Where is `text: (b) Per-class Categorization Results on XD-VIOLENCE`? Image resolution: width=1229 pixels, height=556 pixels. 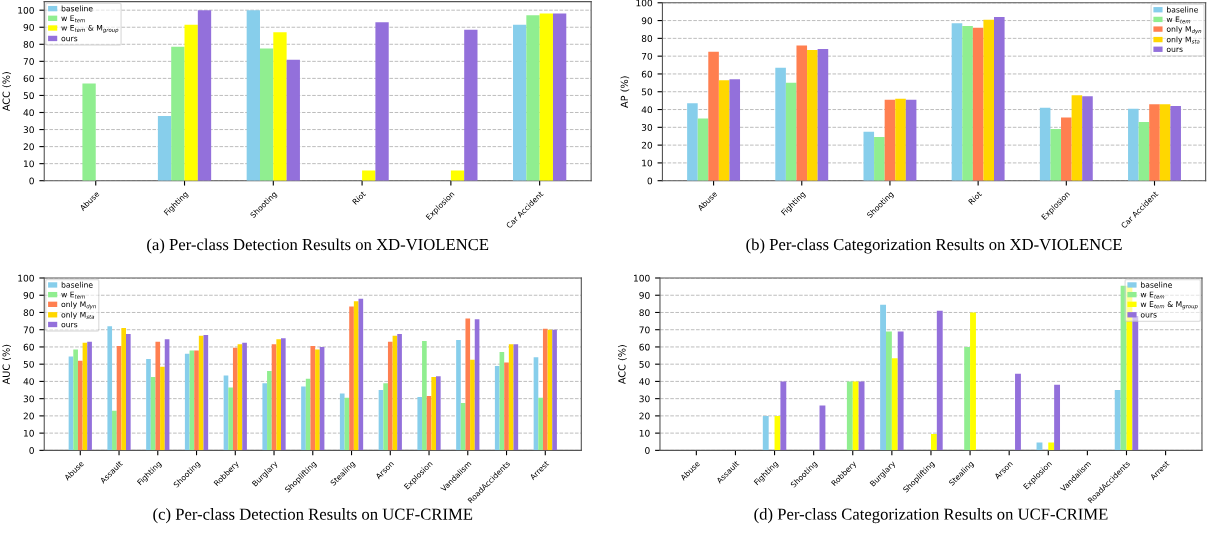
text: (b) Per-class Categorization Results on XD-VIOLENCE is located at coordinates (934, 246).